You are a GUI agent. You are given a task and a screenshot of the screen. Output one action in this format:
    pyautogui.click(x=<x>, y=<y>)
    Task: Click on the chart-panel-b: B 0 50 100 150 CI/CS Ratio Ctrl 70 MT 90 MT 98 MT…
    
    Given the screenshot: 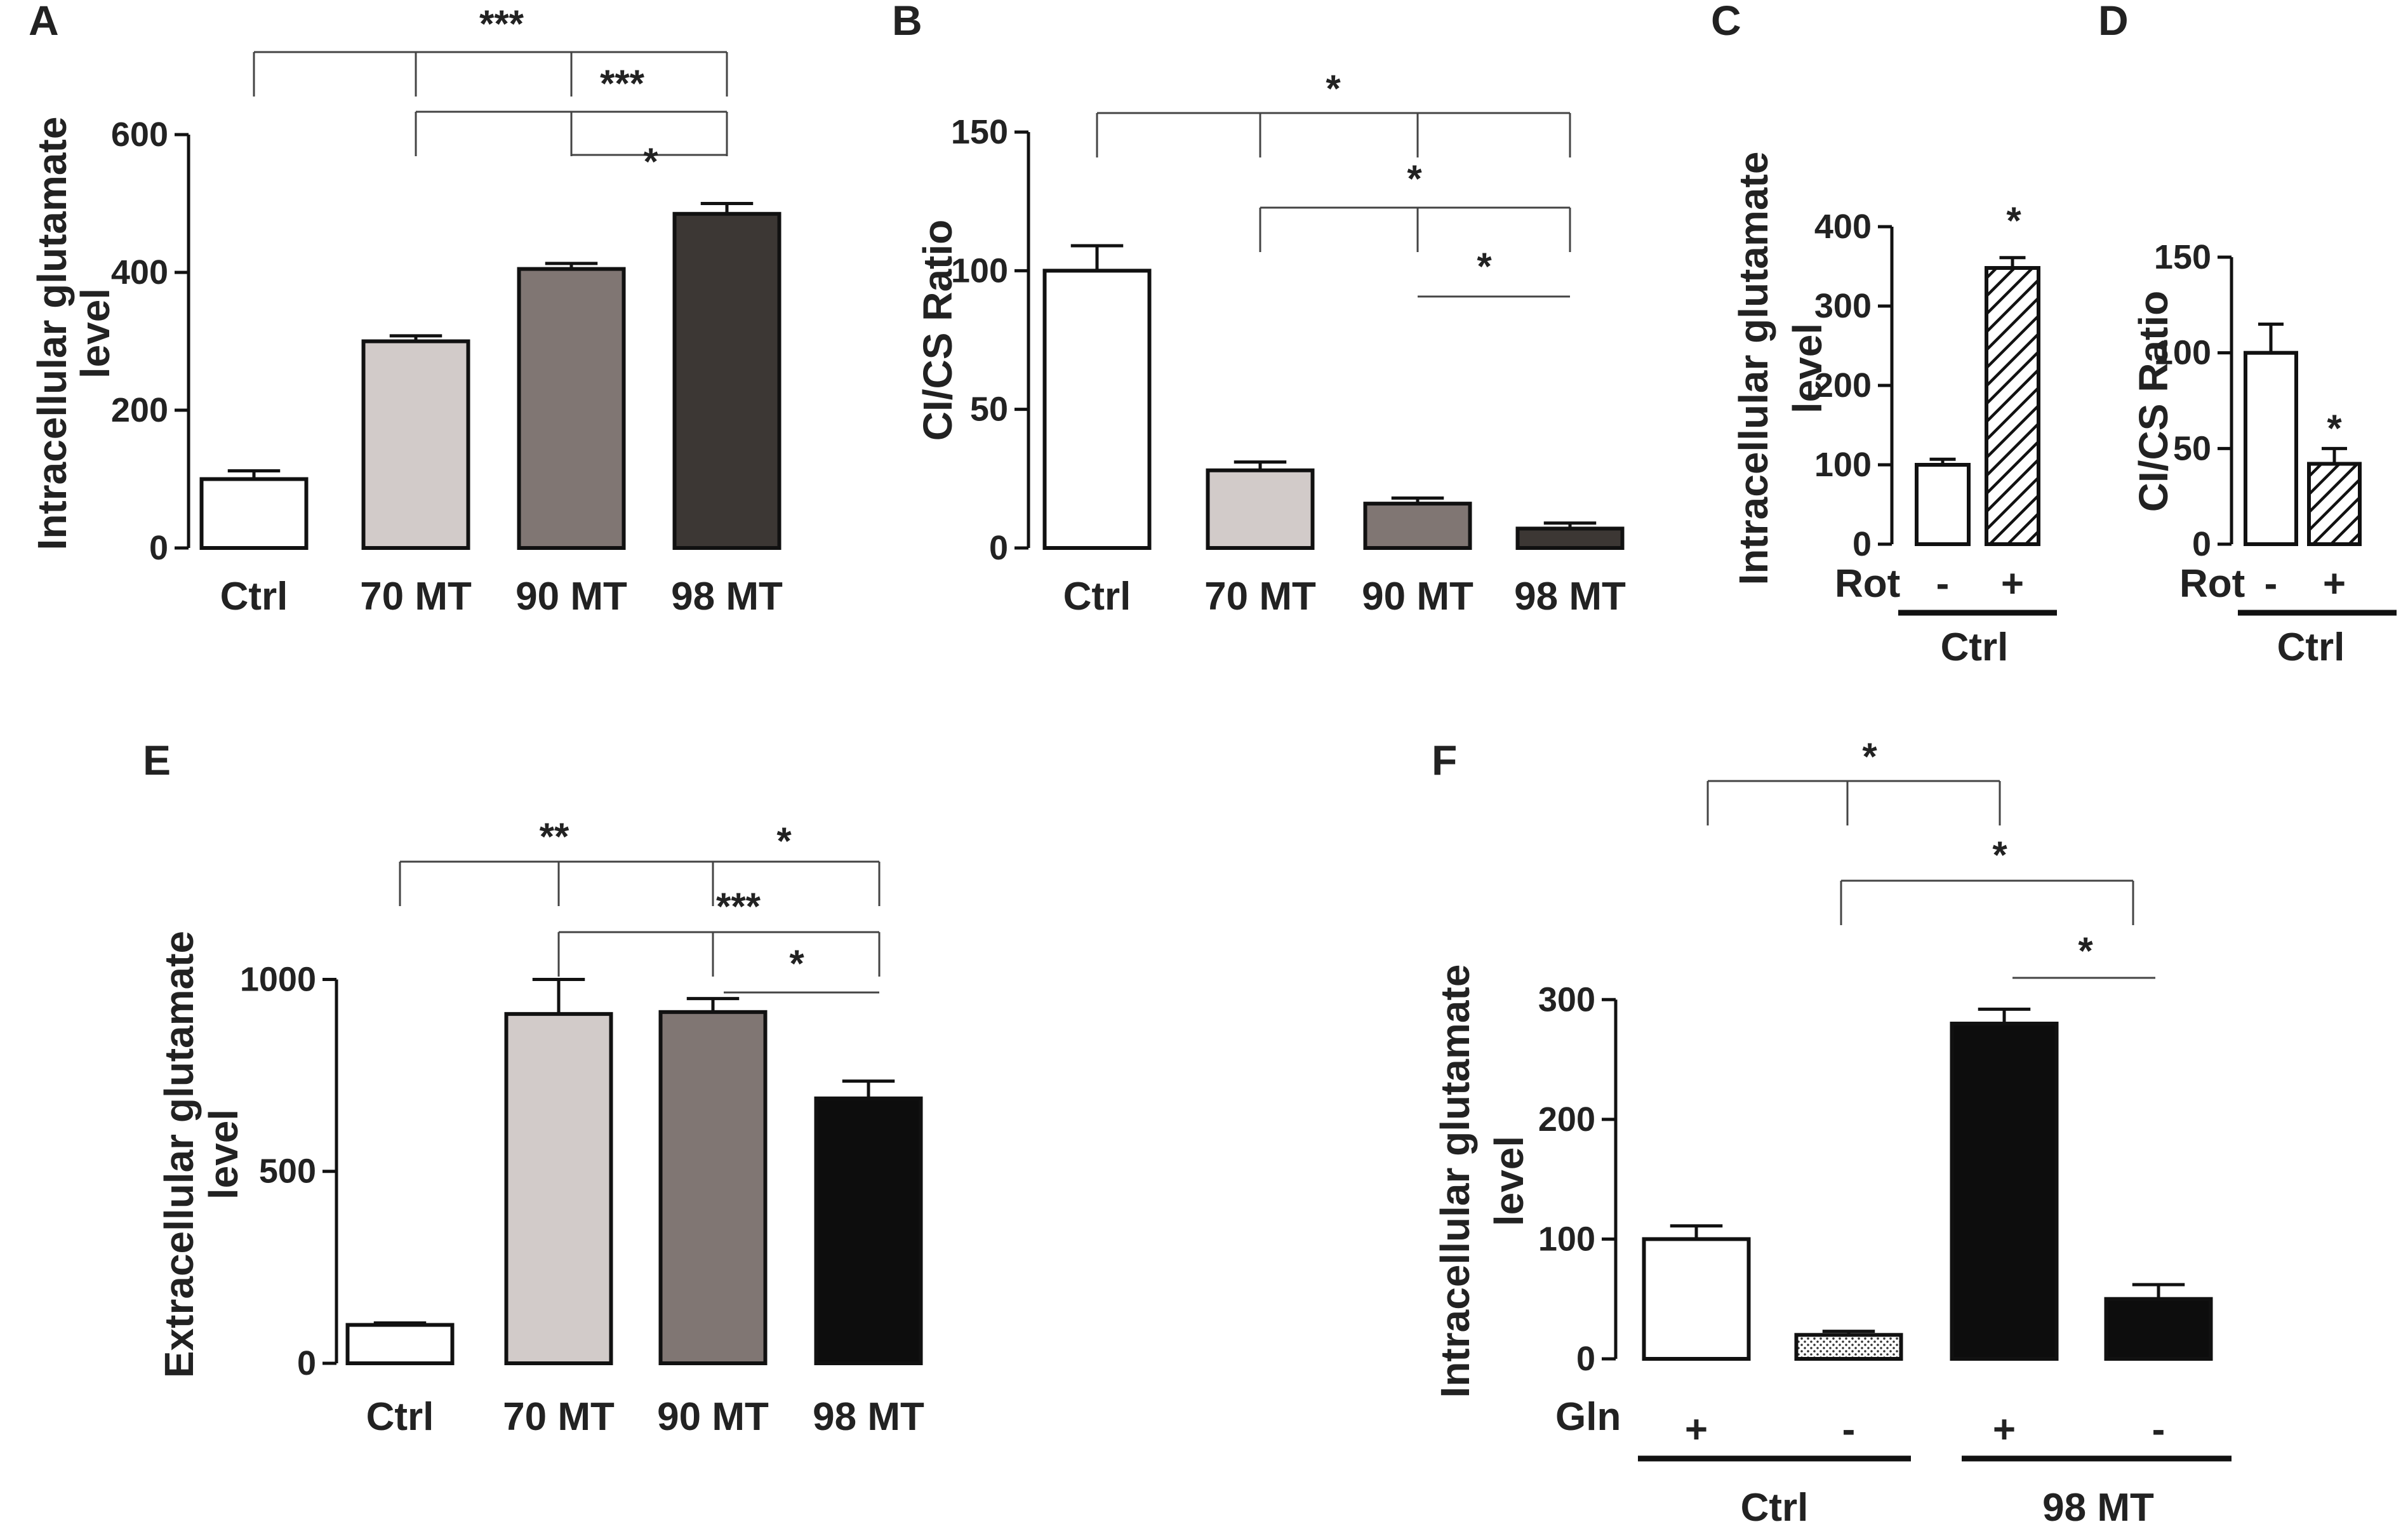 What is the action you would take?
    pyautogui.click(x=1259, y=309)
    